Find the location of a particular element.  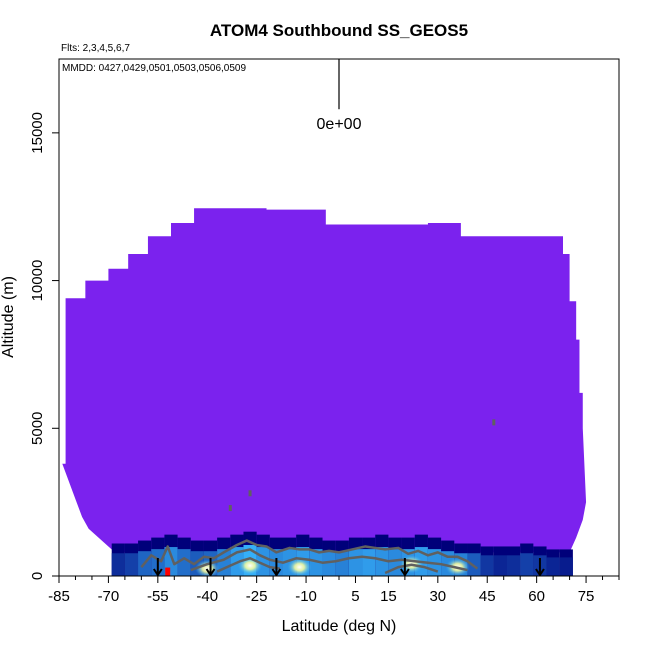

x-tick-label: -85 is located at coordinates (59, 596).